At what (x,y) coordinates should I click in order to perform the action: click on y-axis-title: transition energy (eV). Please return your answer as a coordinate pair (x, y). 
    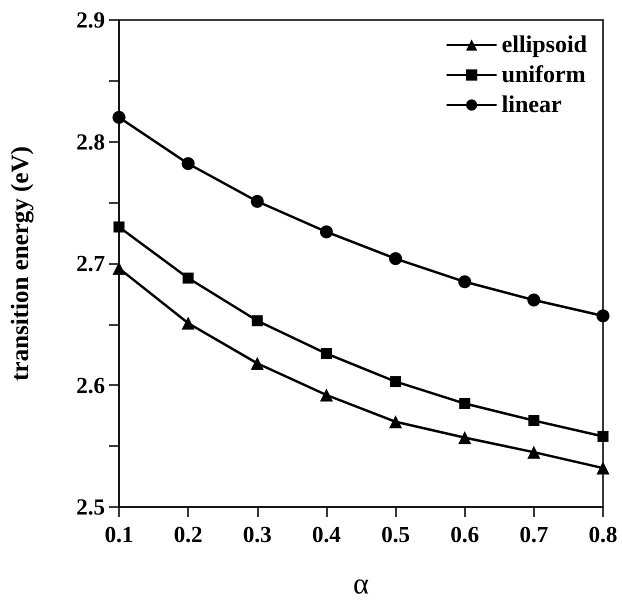
    Looking at the image, I should click on (20, 263).